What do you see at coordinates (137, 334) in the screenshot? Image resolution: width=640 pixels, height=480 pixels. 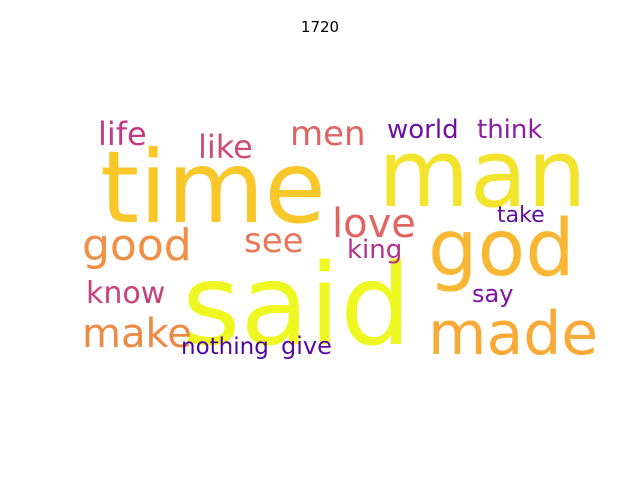 I see `word-make: make` at bounding box center [137, 334].